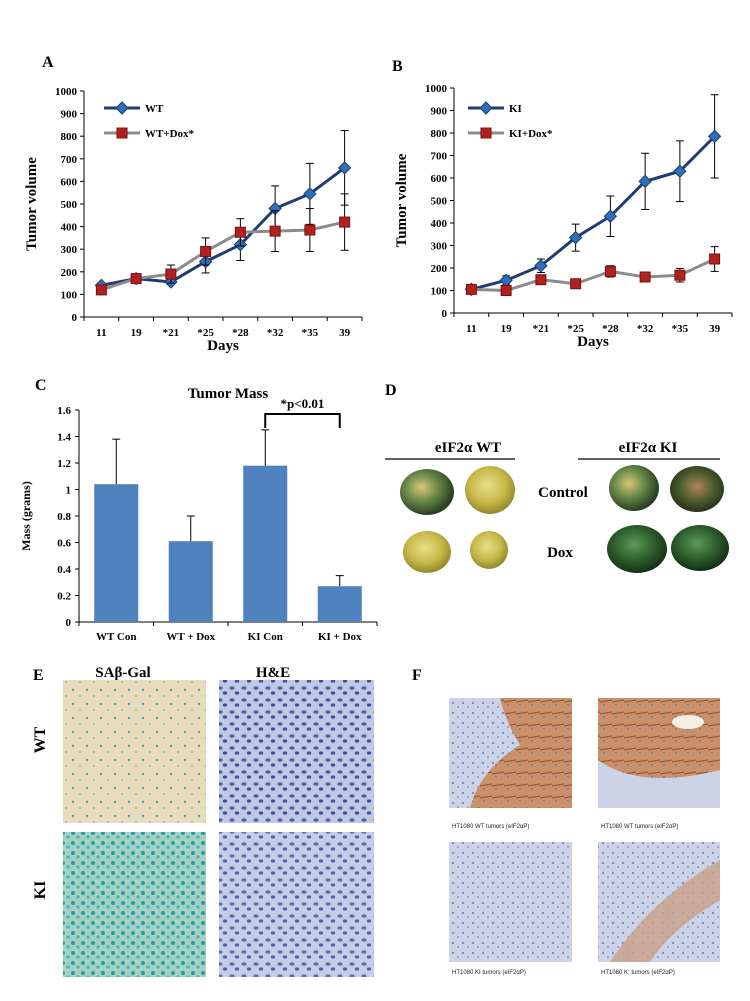 This screenshot has height=1001, width=750. Describe the element at coordinates (531, 134) in the screenshot. I see `legend-label: KI+Dox*` at that location.